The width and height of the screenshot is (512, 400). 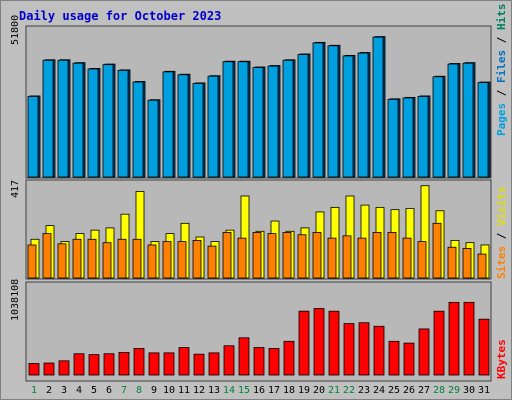 What do you see at coordinates (229, 390) in the screenshot?
I see `x-tick-label: 14` at bounding box center [229, 390].